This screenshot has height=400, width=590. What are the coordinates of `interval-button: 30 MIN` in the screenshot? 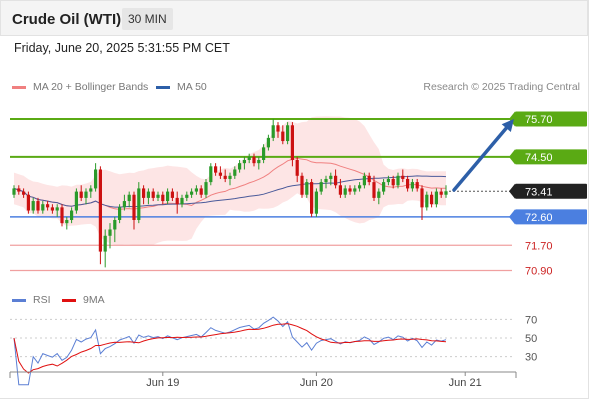 It's located at (147, 19).